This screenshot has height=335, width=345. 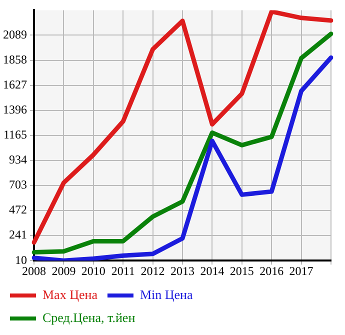 What do you see at coordinates (18, 235) in the screenshot?
I see `y-tick-label: 241` at bounding box center [18, 235].